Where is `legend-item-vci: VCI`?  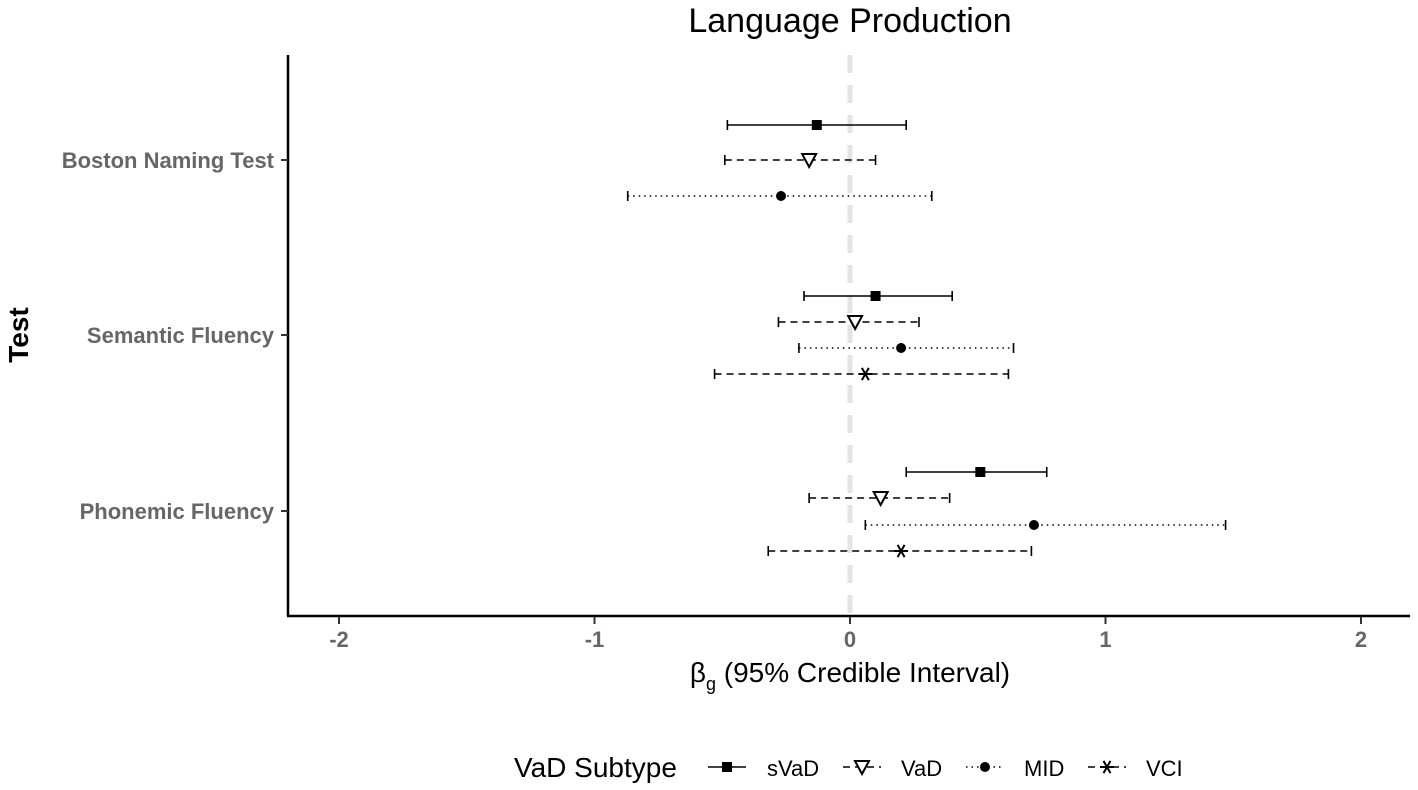 legend-item-vci: VCI is located at coordinates (1135, 768).